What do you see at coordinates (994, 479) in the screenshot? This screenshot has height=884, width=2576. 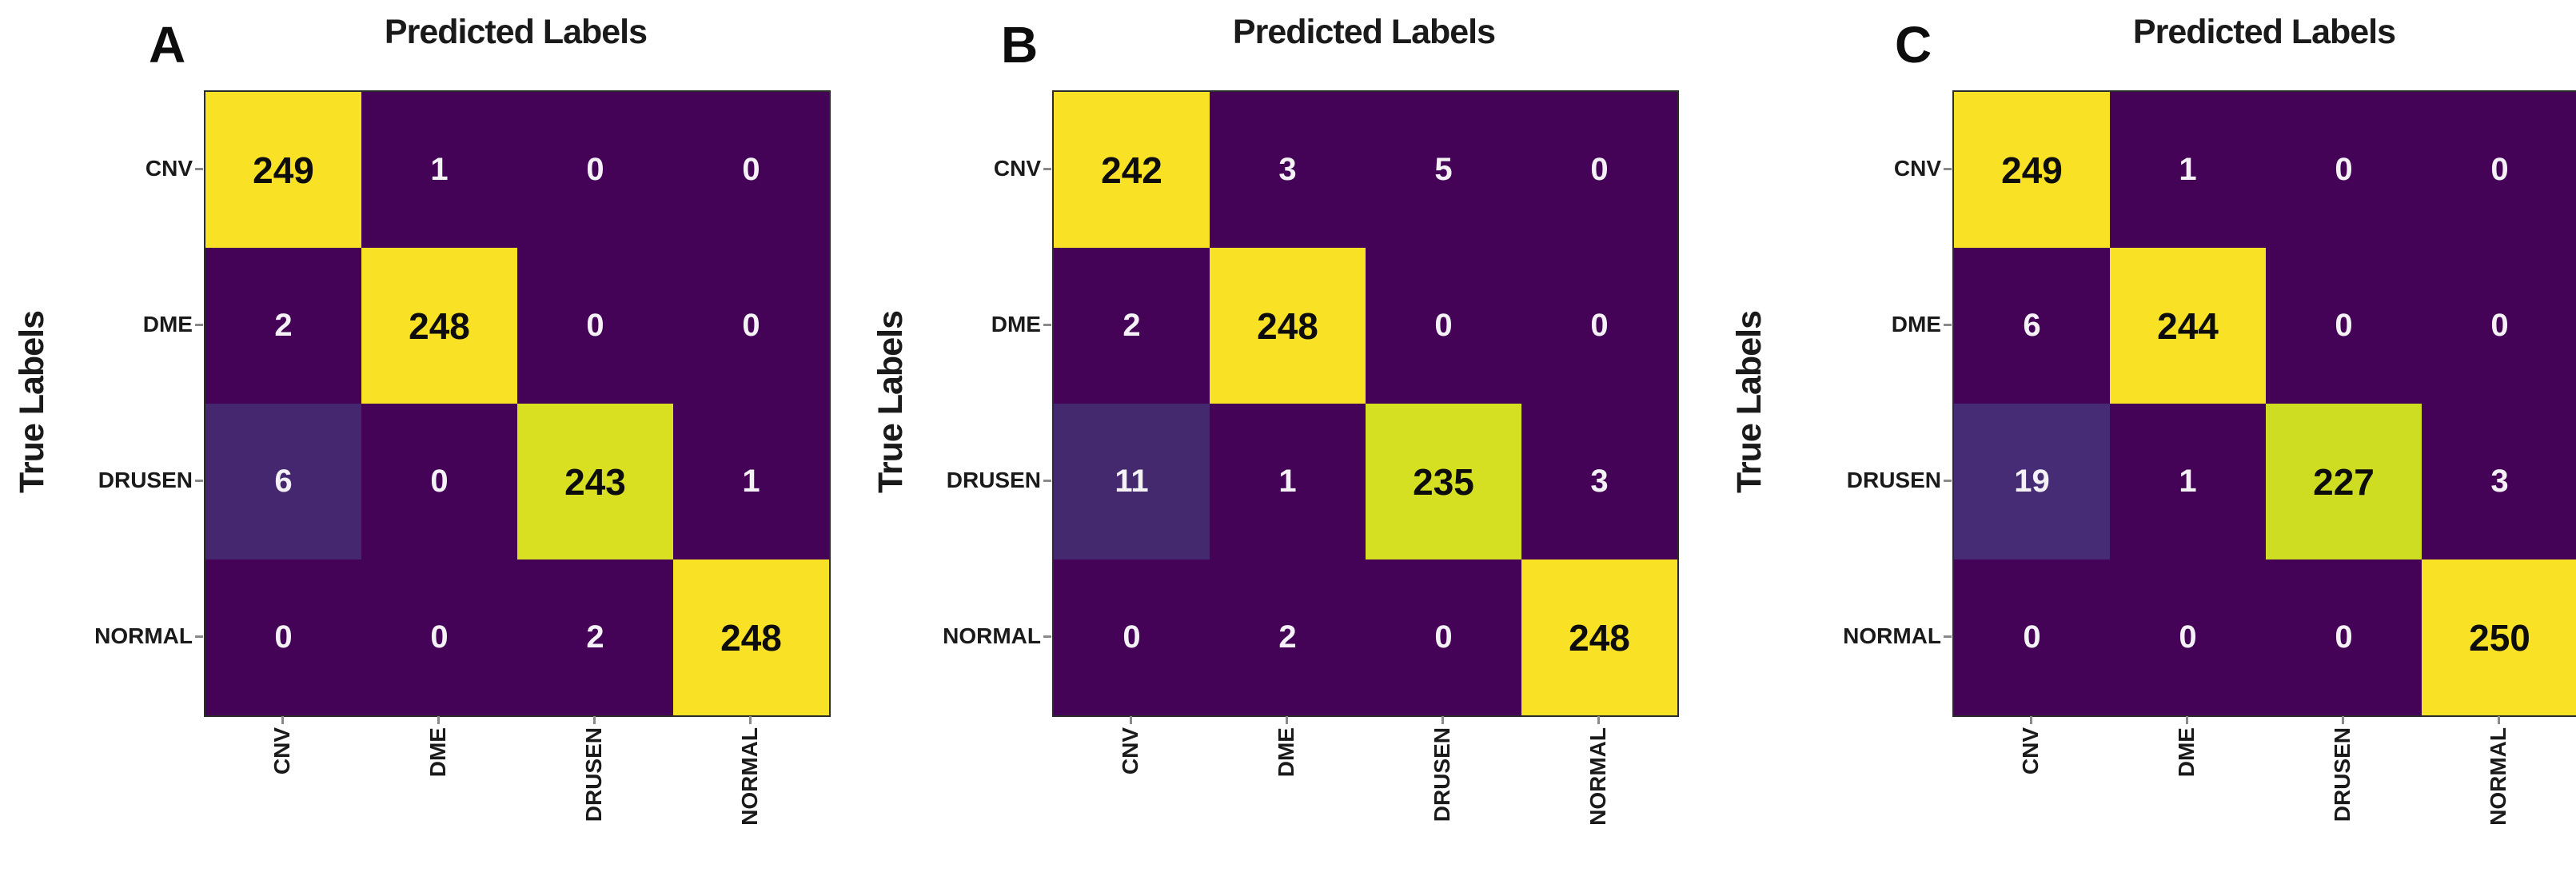 I see `row-label-drusen: DRUSEN` at bounding box center [994, 479].